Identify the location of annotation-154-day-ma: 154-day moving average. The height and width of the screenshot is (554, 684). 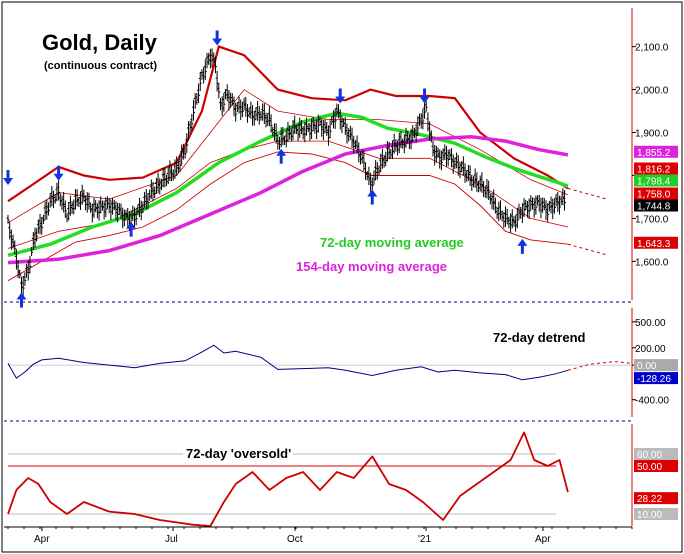
(371, 266).